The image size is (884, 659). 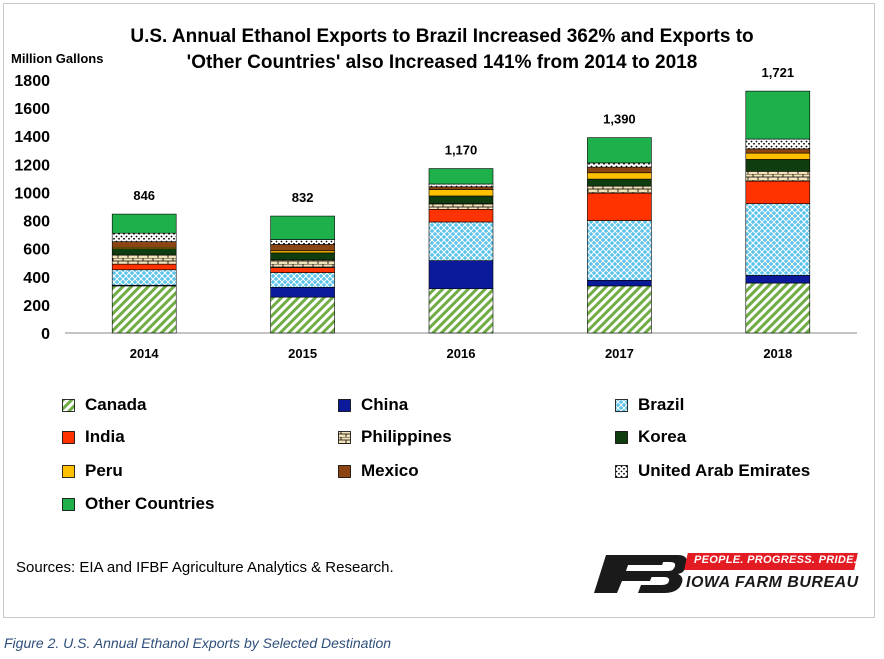 What do you see at coordinates (144, 237) in the screenshot?
I see `bar-segment-united-arab-emirates-2014` at bounding box center [144, 237].